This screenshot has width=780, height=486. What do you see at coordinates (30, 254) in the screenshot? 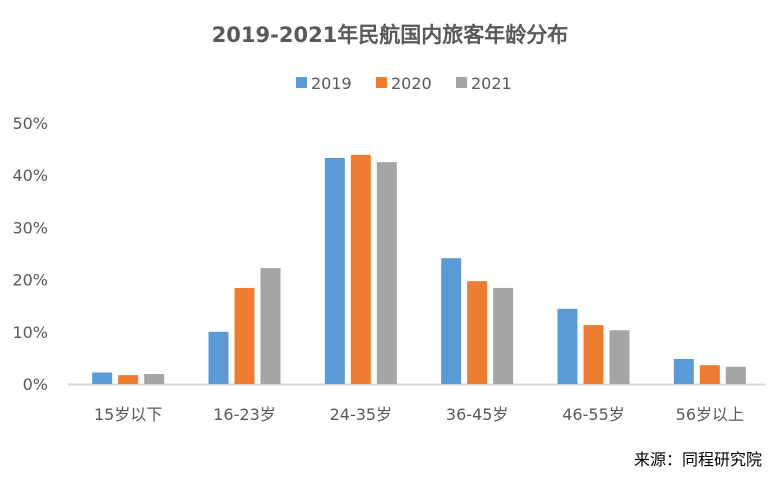
I see `y-axis: 0% 10% 20% 30% 40% 50%` at bounding box center [30, 254].